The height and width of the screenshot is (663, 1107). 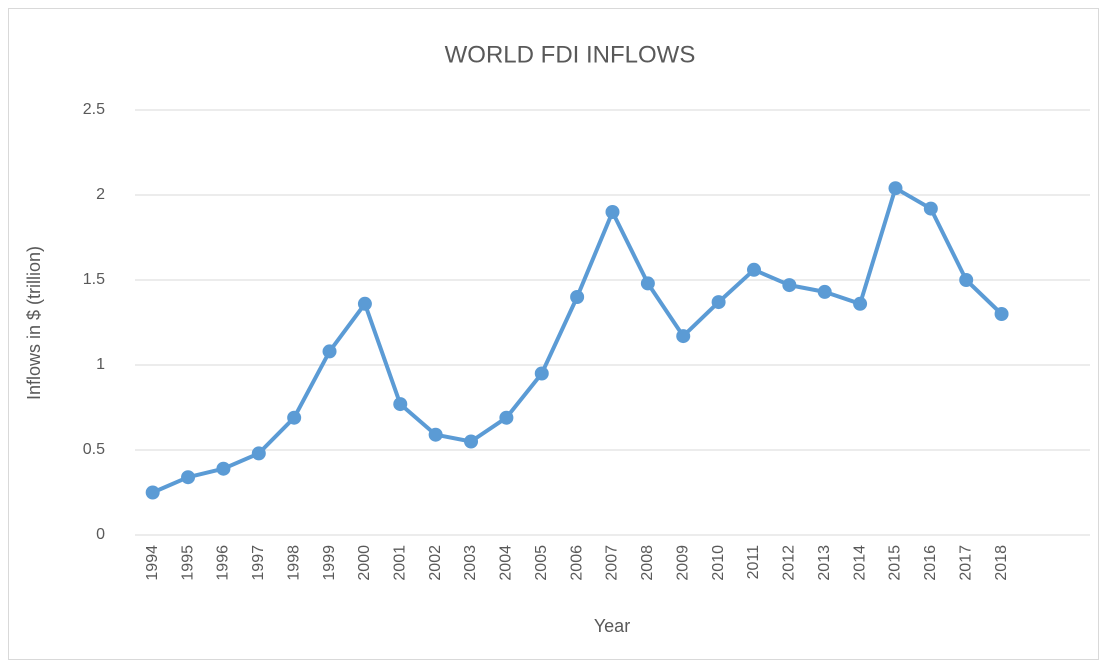 I want to click on x-tick-label: 2005, so click(x=541, y=563).